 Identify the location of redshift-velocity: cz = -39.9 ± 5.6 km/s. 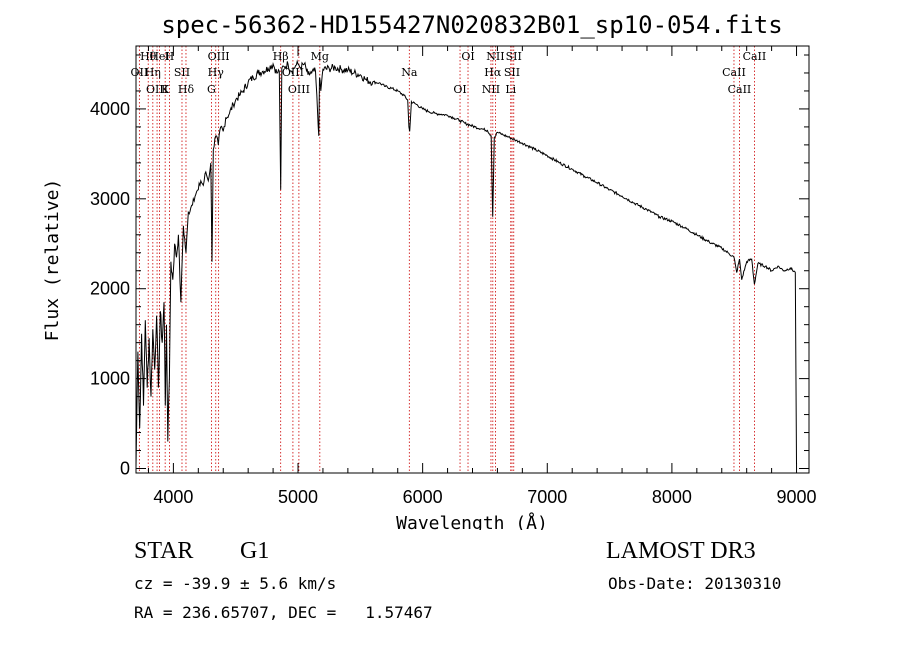
(235, 583).